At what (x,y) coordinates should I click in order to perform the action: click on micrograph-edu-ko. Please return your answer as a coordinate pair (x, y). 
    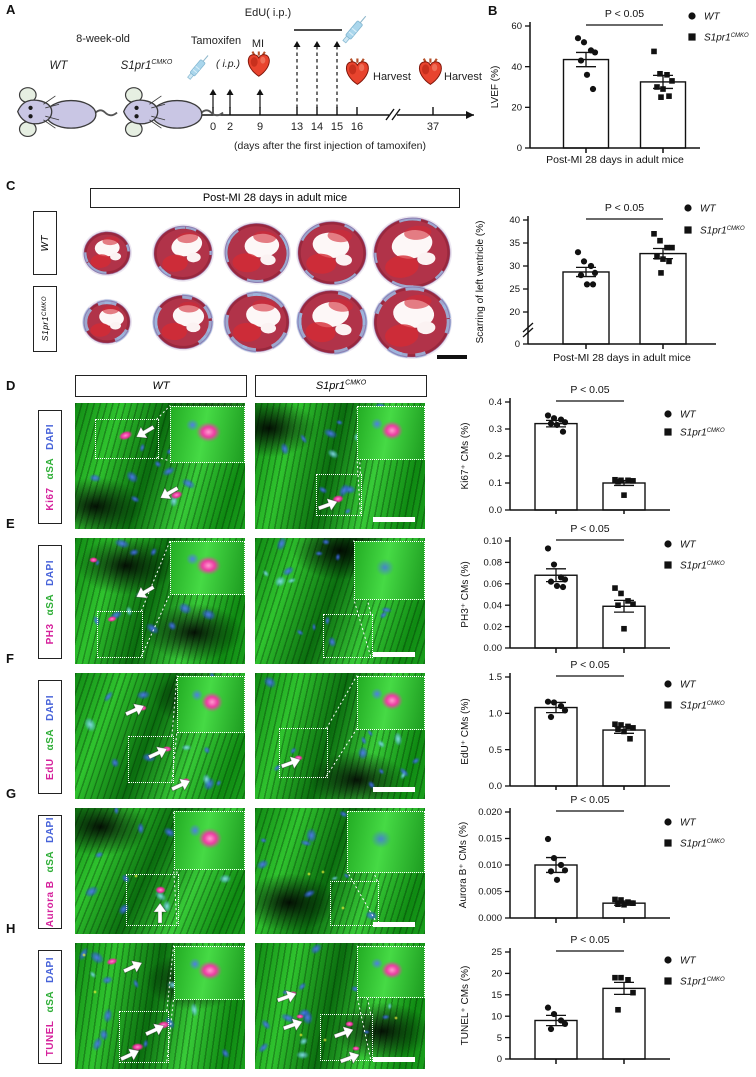
    Looking at the image, I should click on (340, 736).